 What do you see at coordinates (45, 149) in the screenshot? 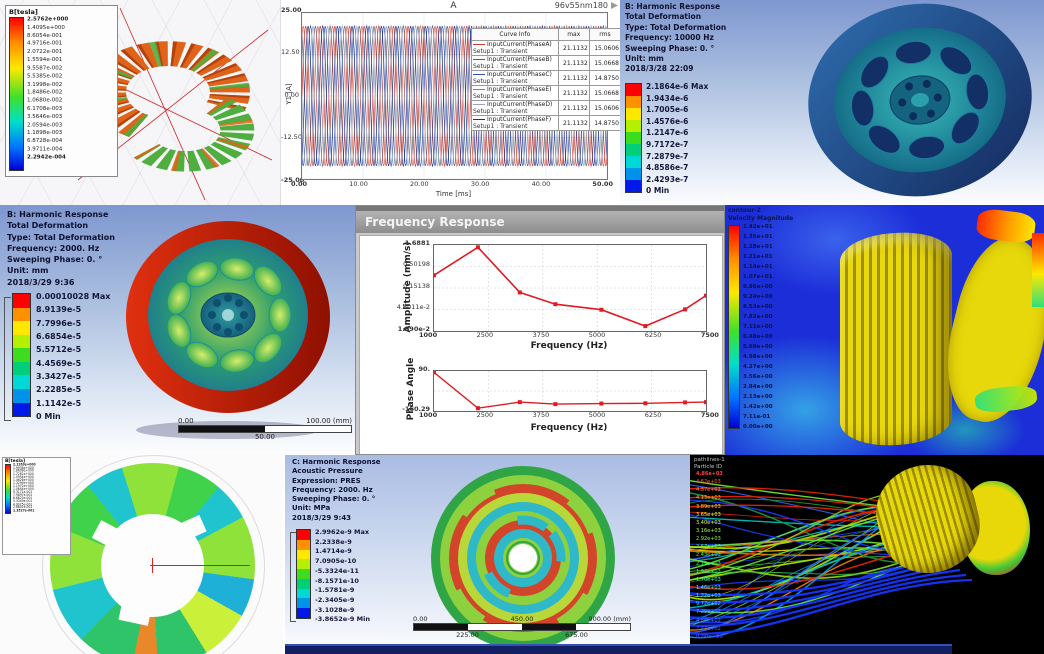
I see `legend-value: 3.9711e-004` at bounding box center [45, 149].